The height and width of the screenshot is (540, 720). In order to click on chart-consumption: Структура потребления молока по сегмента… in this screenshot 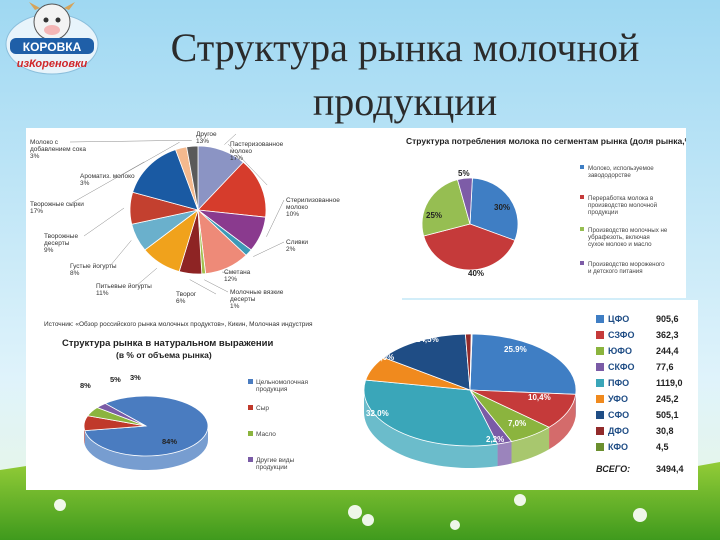, I will do `click(550, 207)`.